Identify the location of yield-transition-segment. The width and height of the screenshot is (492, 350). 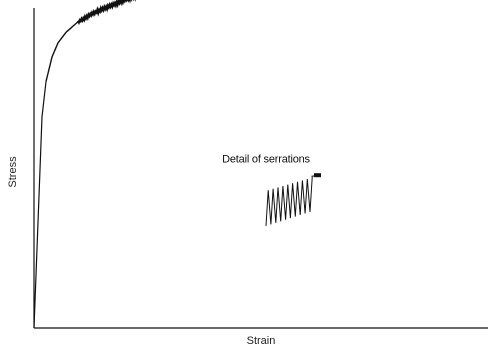
(62, 51).